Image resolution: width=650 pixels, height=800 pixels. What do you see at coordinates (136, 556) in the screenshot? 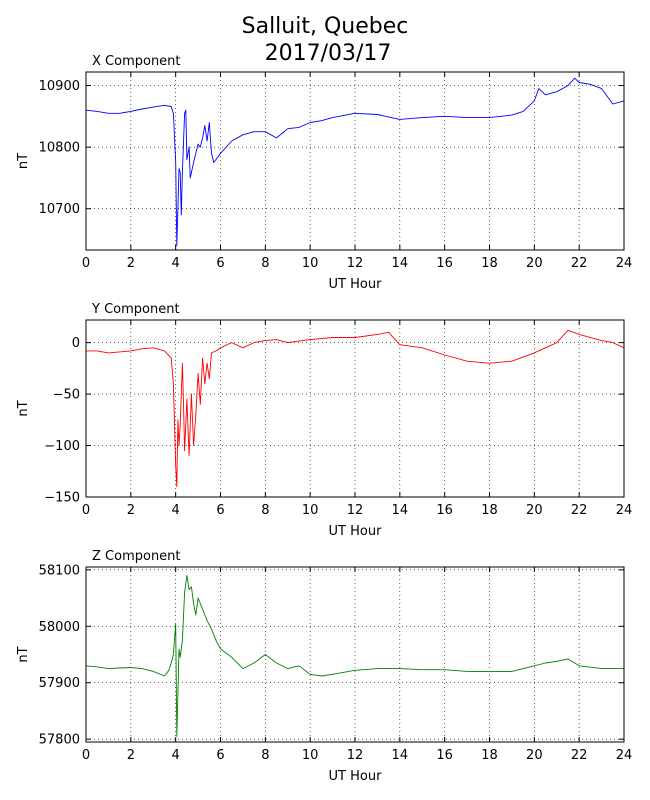
I see `z-panel-title: Z Component` at bounding box center [136, 556].